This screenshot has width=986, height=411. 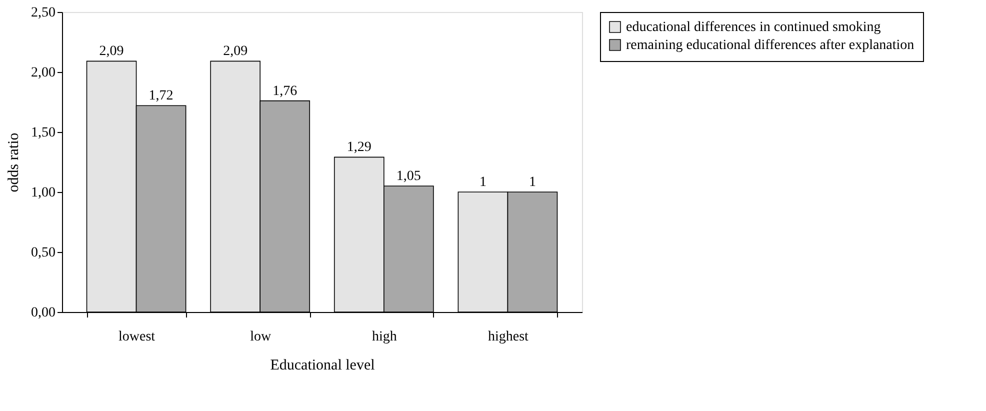 I want to click on y-axis-title: odds ratio, so click(x=14, y=162).